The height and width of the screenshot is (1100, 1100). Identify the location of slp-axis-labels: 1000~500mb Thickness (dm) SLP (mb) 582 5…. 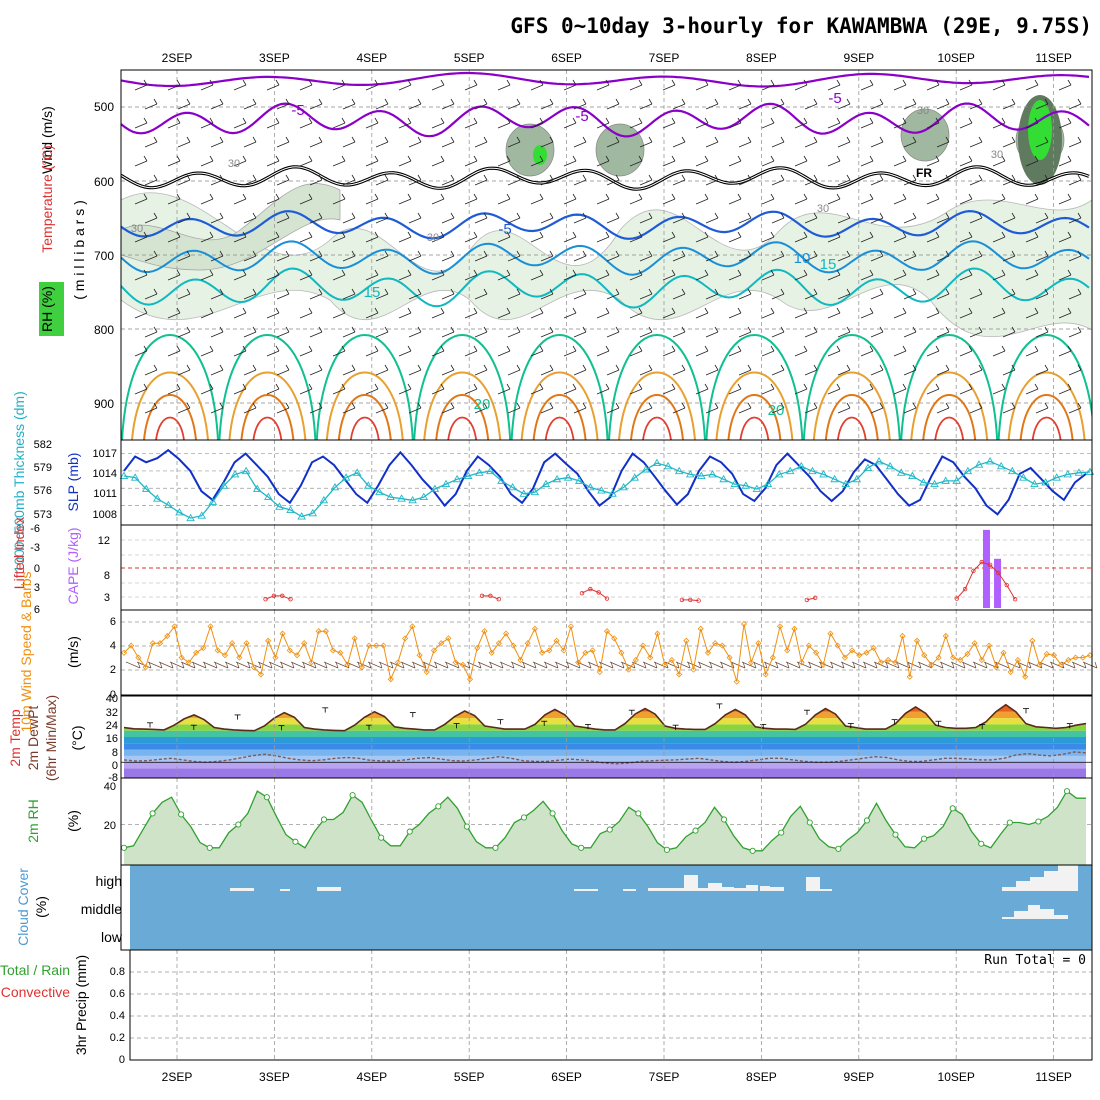
(64, 481).